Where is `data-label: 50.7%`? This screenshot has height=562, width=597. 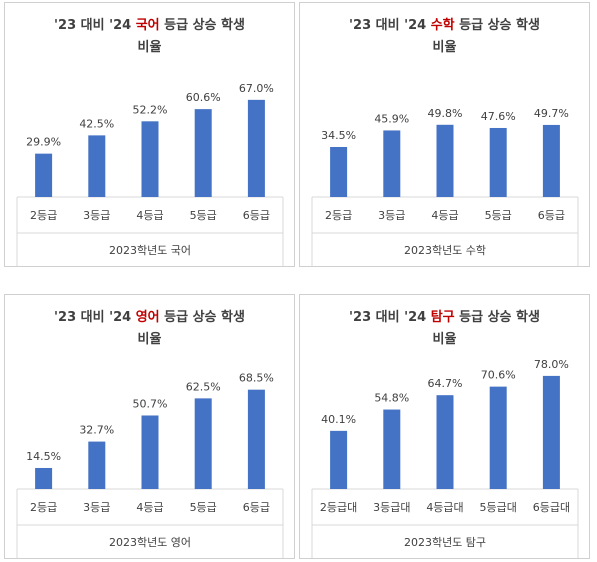 data-label: 50.7% is located at coordinates (150, 403).